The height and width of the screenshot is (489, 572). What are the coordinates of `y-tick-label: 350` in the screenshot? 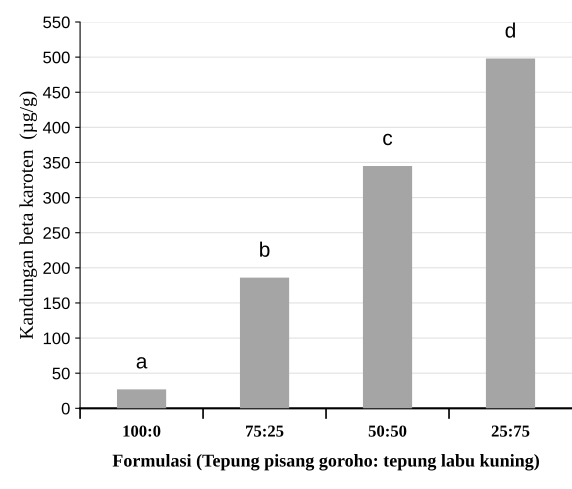 It's located at (56, 162).